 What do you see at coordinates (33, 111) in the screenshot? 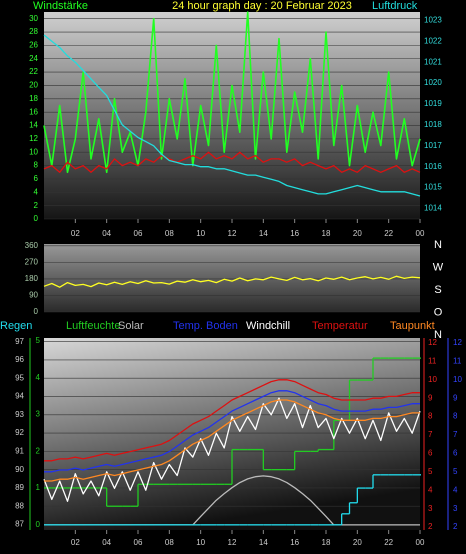
I see `y-tick-label: 16` at bounding box center [33, 111].